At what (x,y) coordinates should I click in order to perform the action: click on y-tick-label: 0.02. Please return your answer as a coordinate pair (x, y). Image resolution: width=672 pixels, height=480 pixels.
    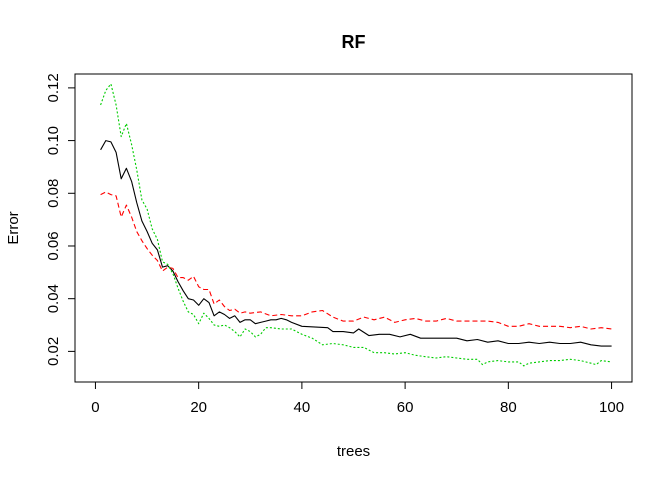
    Looking at the image, I should click on (53, 351).